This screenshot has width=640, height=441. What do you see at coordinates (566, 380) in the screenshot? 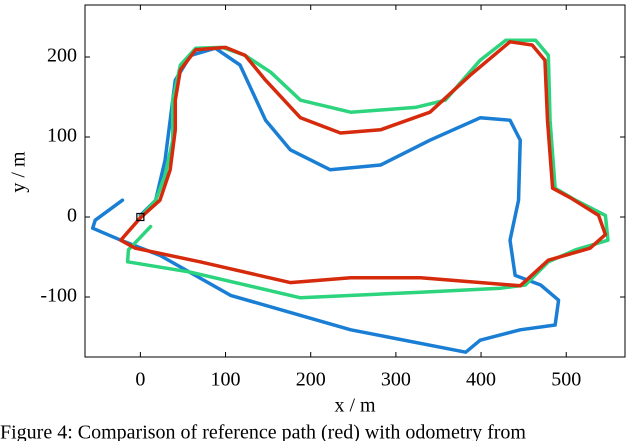
I see `x-tick-label: 500` at bounding box center [566, 380].